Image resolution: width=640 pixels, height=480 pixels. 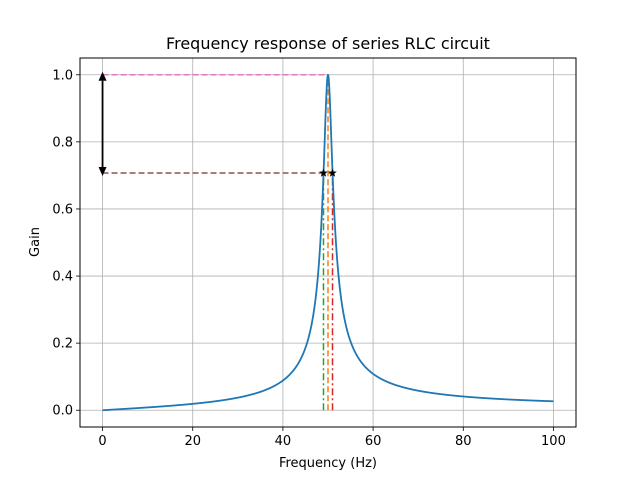 I want to click on x-axis-label: Frequency (Hz), so click(x=328, y=463).